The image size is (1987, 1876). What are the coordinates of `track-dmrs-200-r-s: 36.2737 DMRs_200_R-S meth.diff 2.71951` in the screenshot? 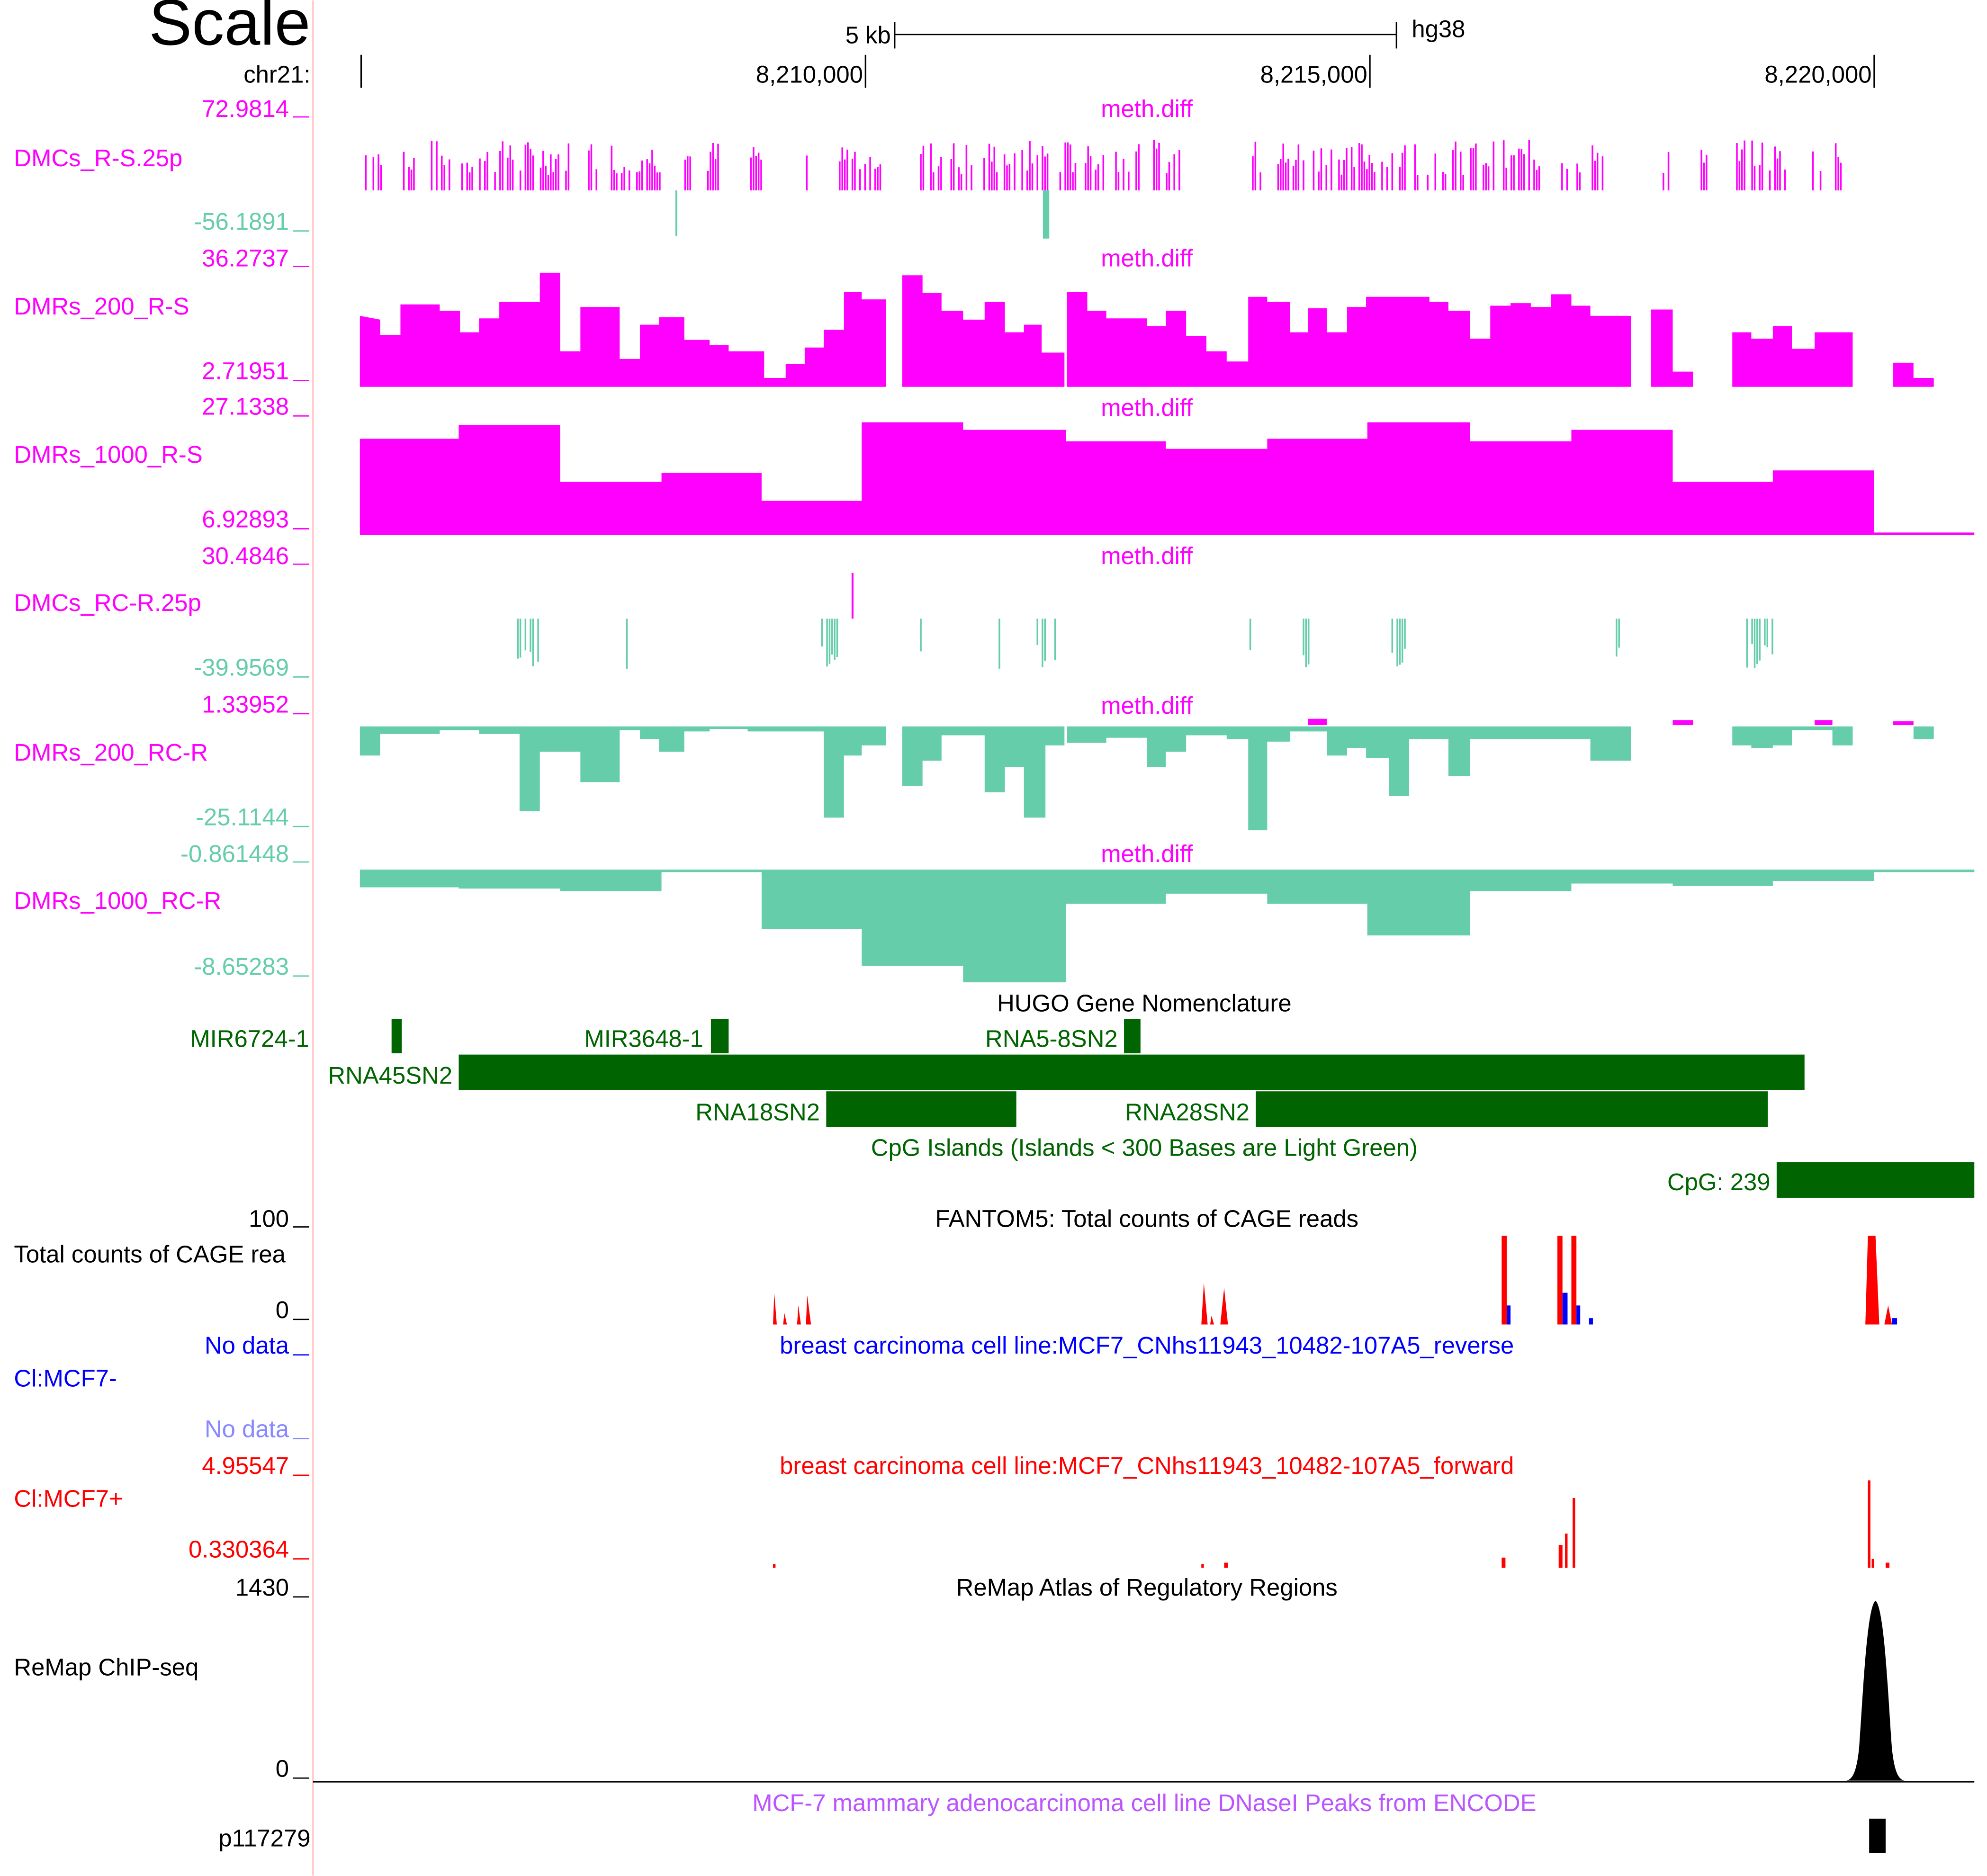 It's located at (974, 316).